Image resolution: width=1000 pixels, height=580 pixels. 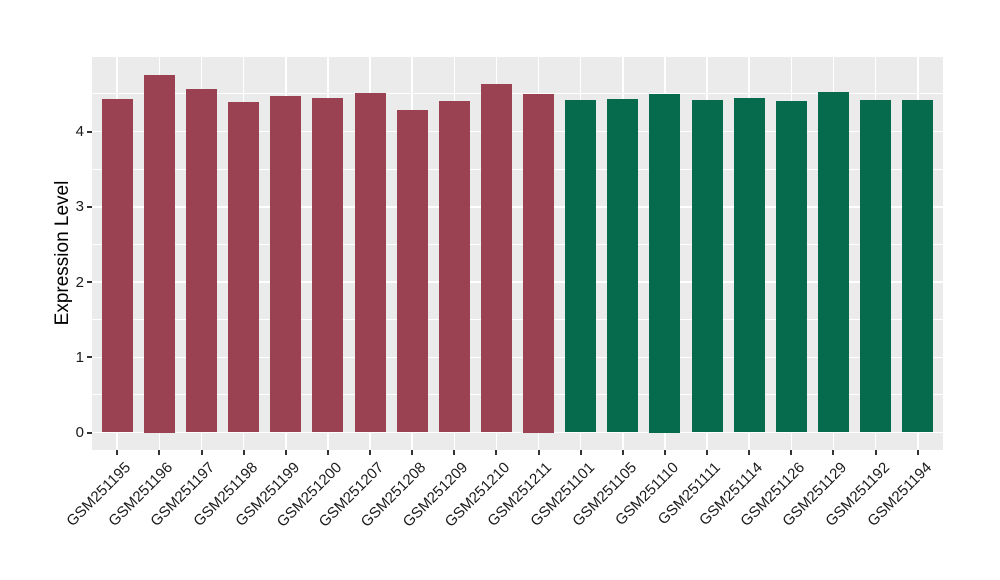 What do you see at coordinates (79, 282) in the screenshot?
I see `y-tick-label: 2` at bounding box center [79, 282].